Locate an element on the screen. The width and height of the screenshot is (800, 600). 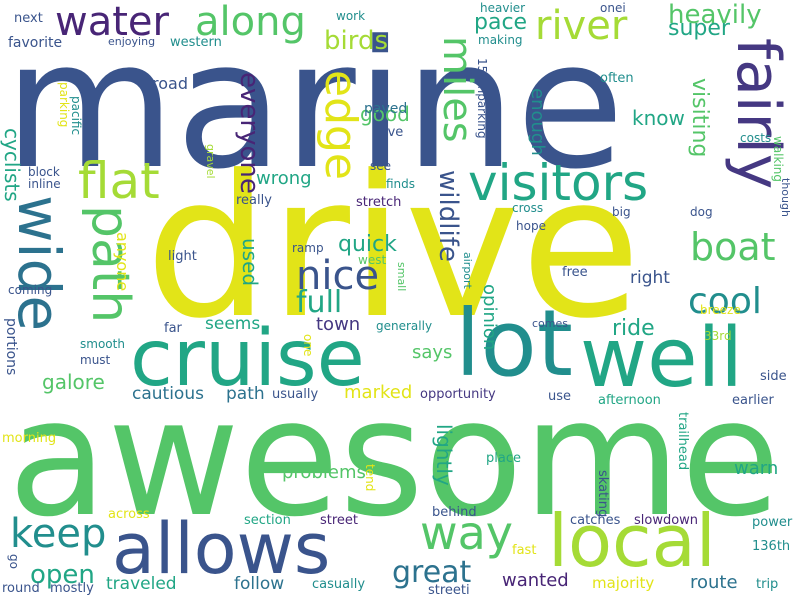
word-really: really is located at coordinates (254, 200).